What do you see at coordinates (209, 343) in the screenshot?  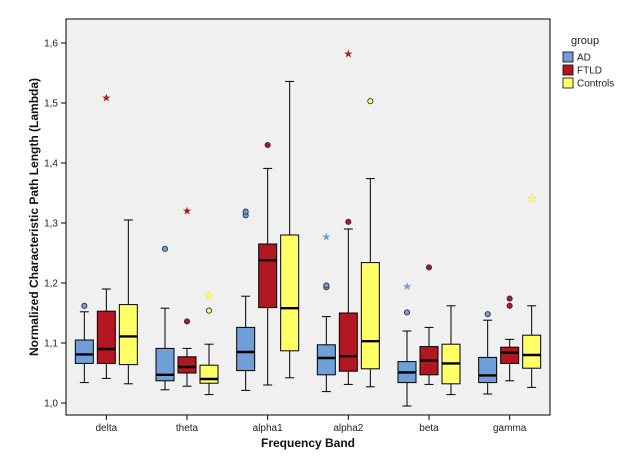 I see `box-controls-theta: ★` at bounding box center [209, 343].